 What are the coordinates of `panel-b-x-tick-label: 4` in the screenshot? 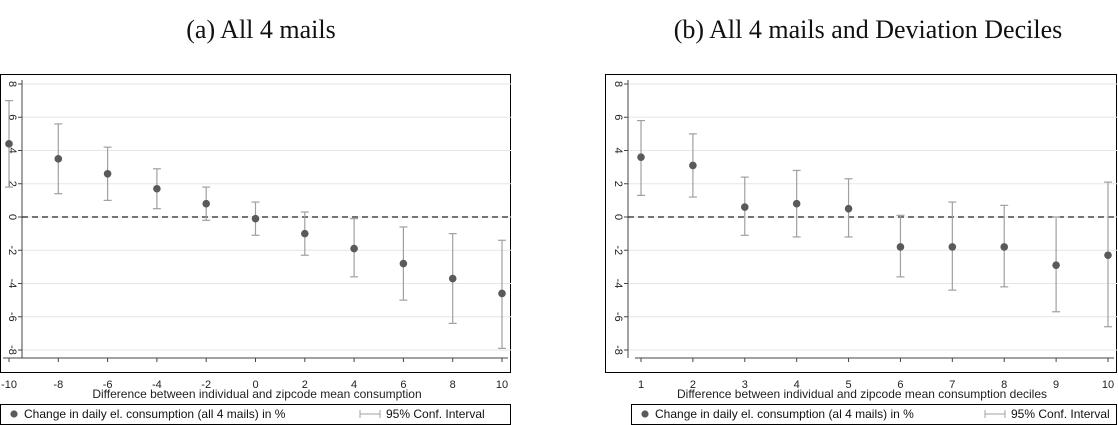 It's located at (797, 385).